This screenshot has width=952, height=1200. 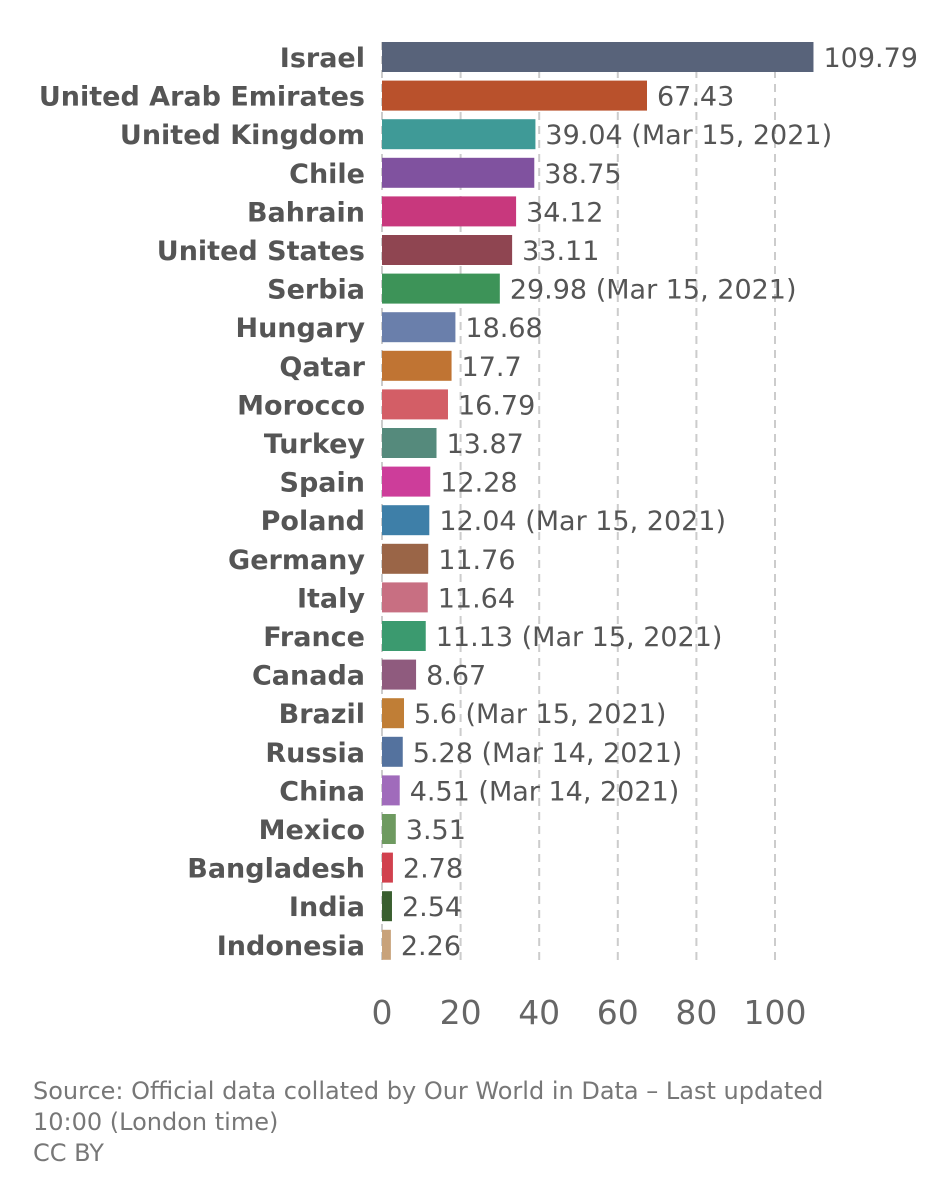 I want to click on value-label: 2.78, so click(x=433, y=869).